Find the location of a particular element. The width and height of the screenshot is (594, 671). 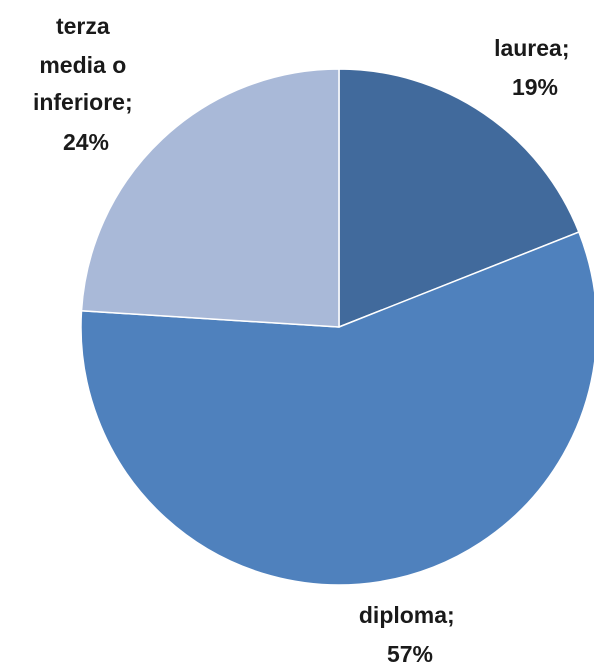

slice-label-diploma: diploma; 57% is located at coordinates (410, 634).